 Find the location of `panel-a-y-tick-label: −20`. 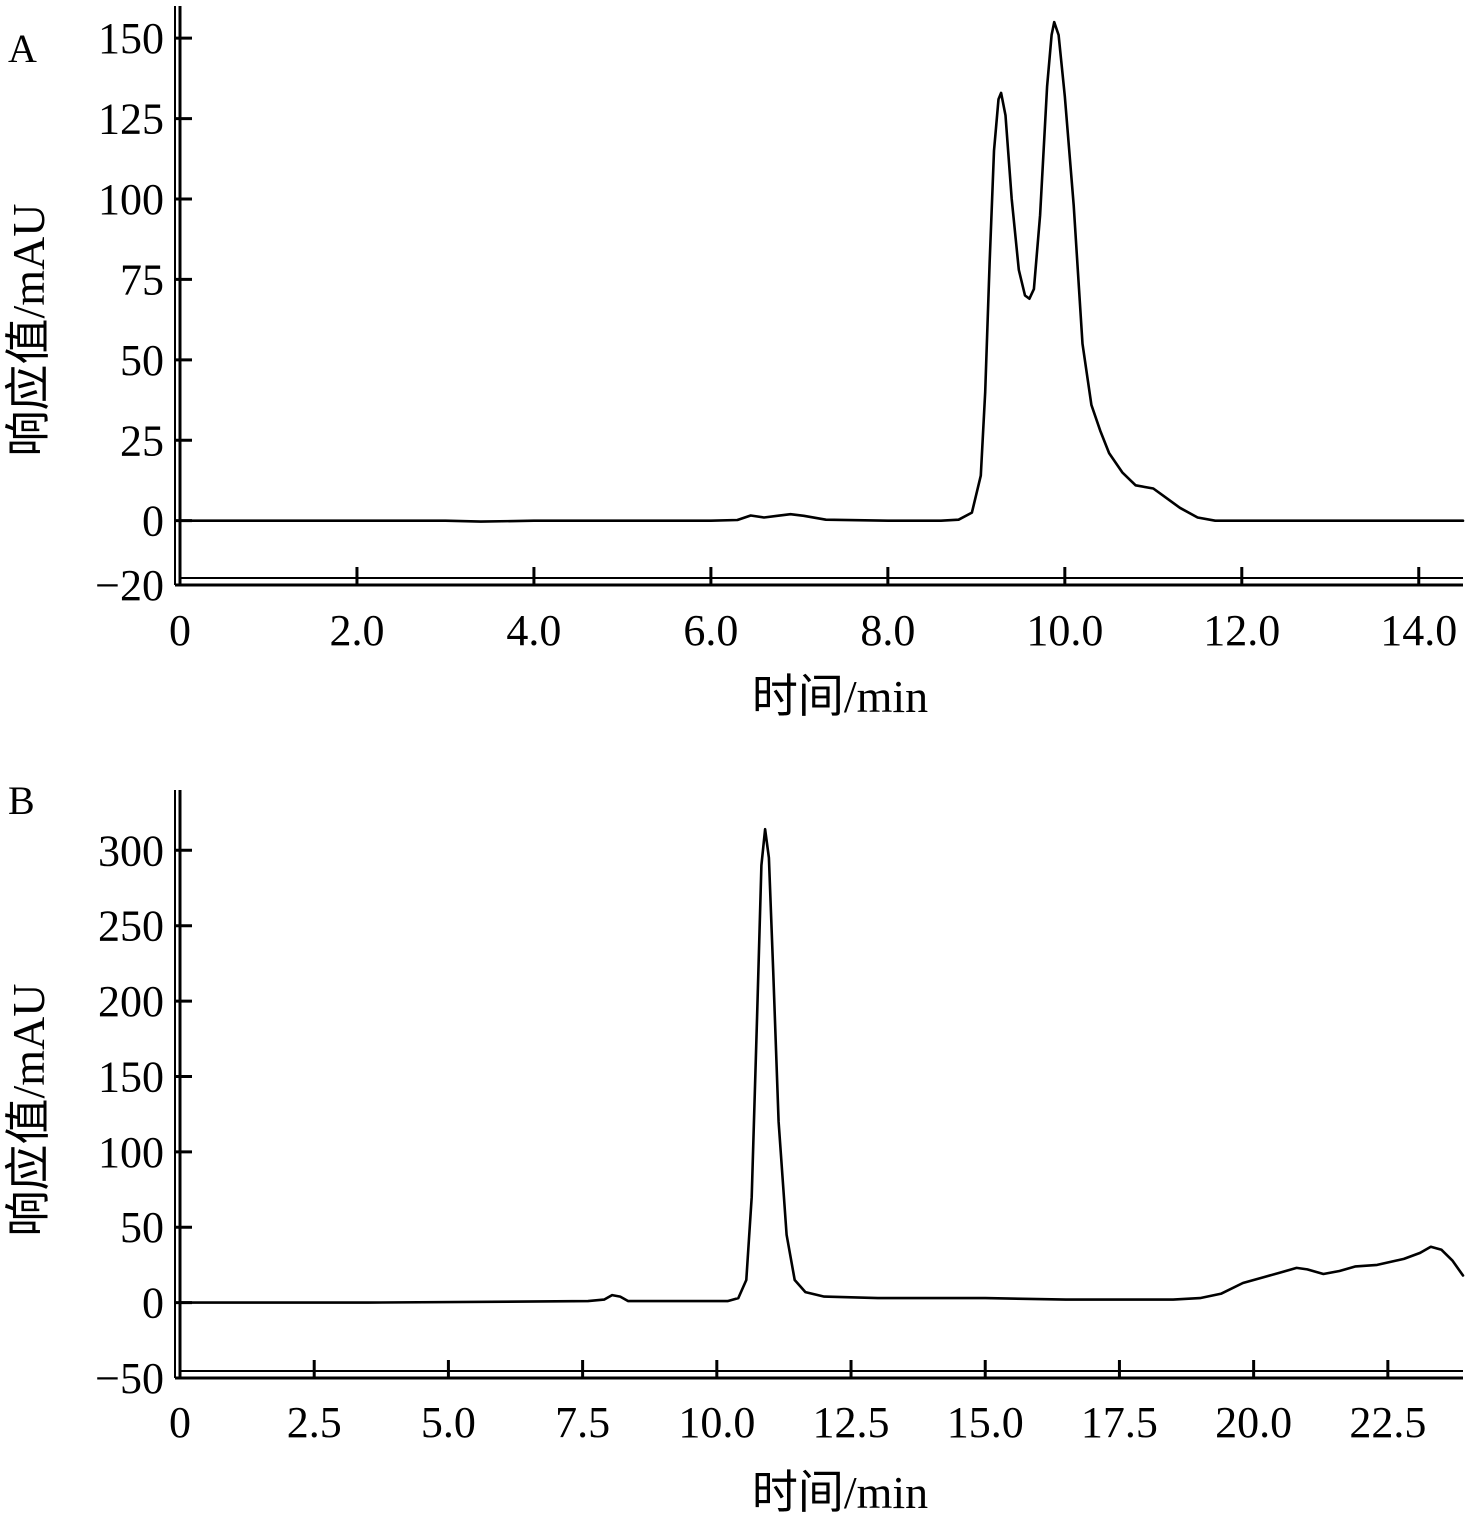

panel-a-y-tick-label: −20 is located at coordinates (129, 585).